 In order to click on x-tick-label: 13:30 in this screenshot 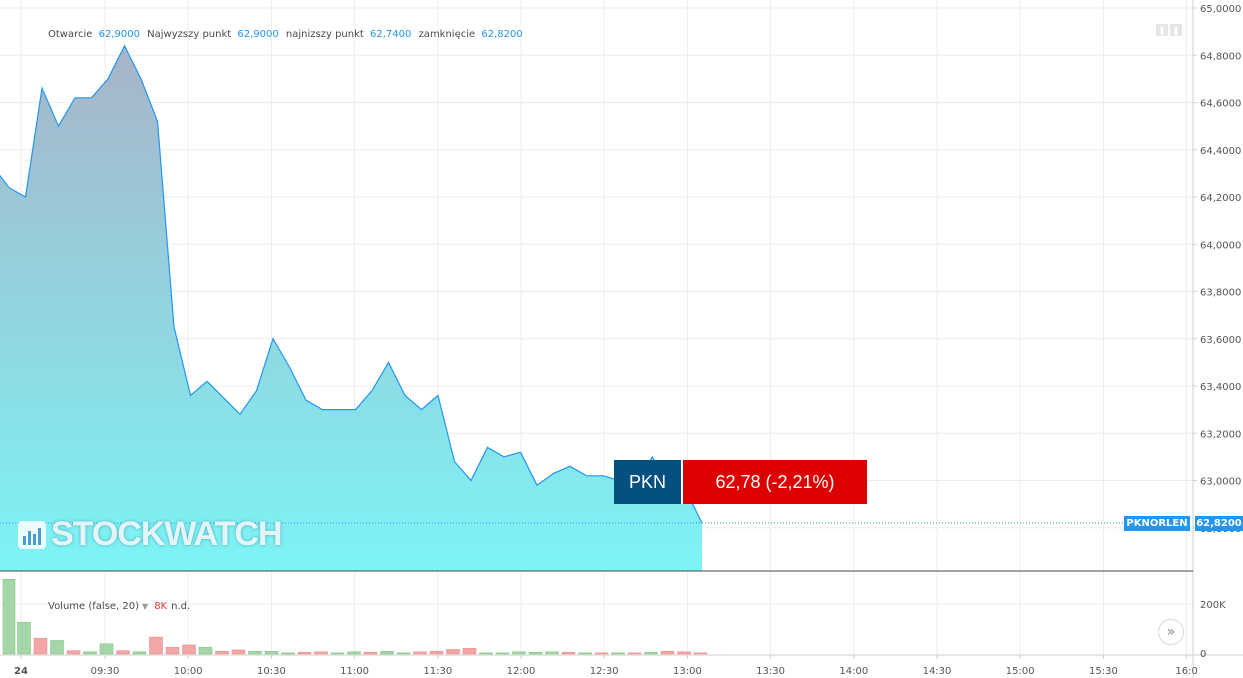, I will do `click(770, 671)`.